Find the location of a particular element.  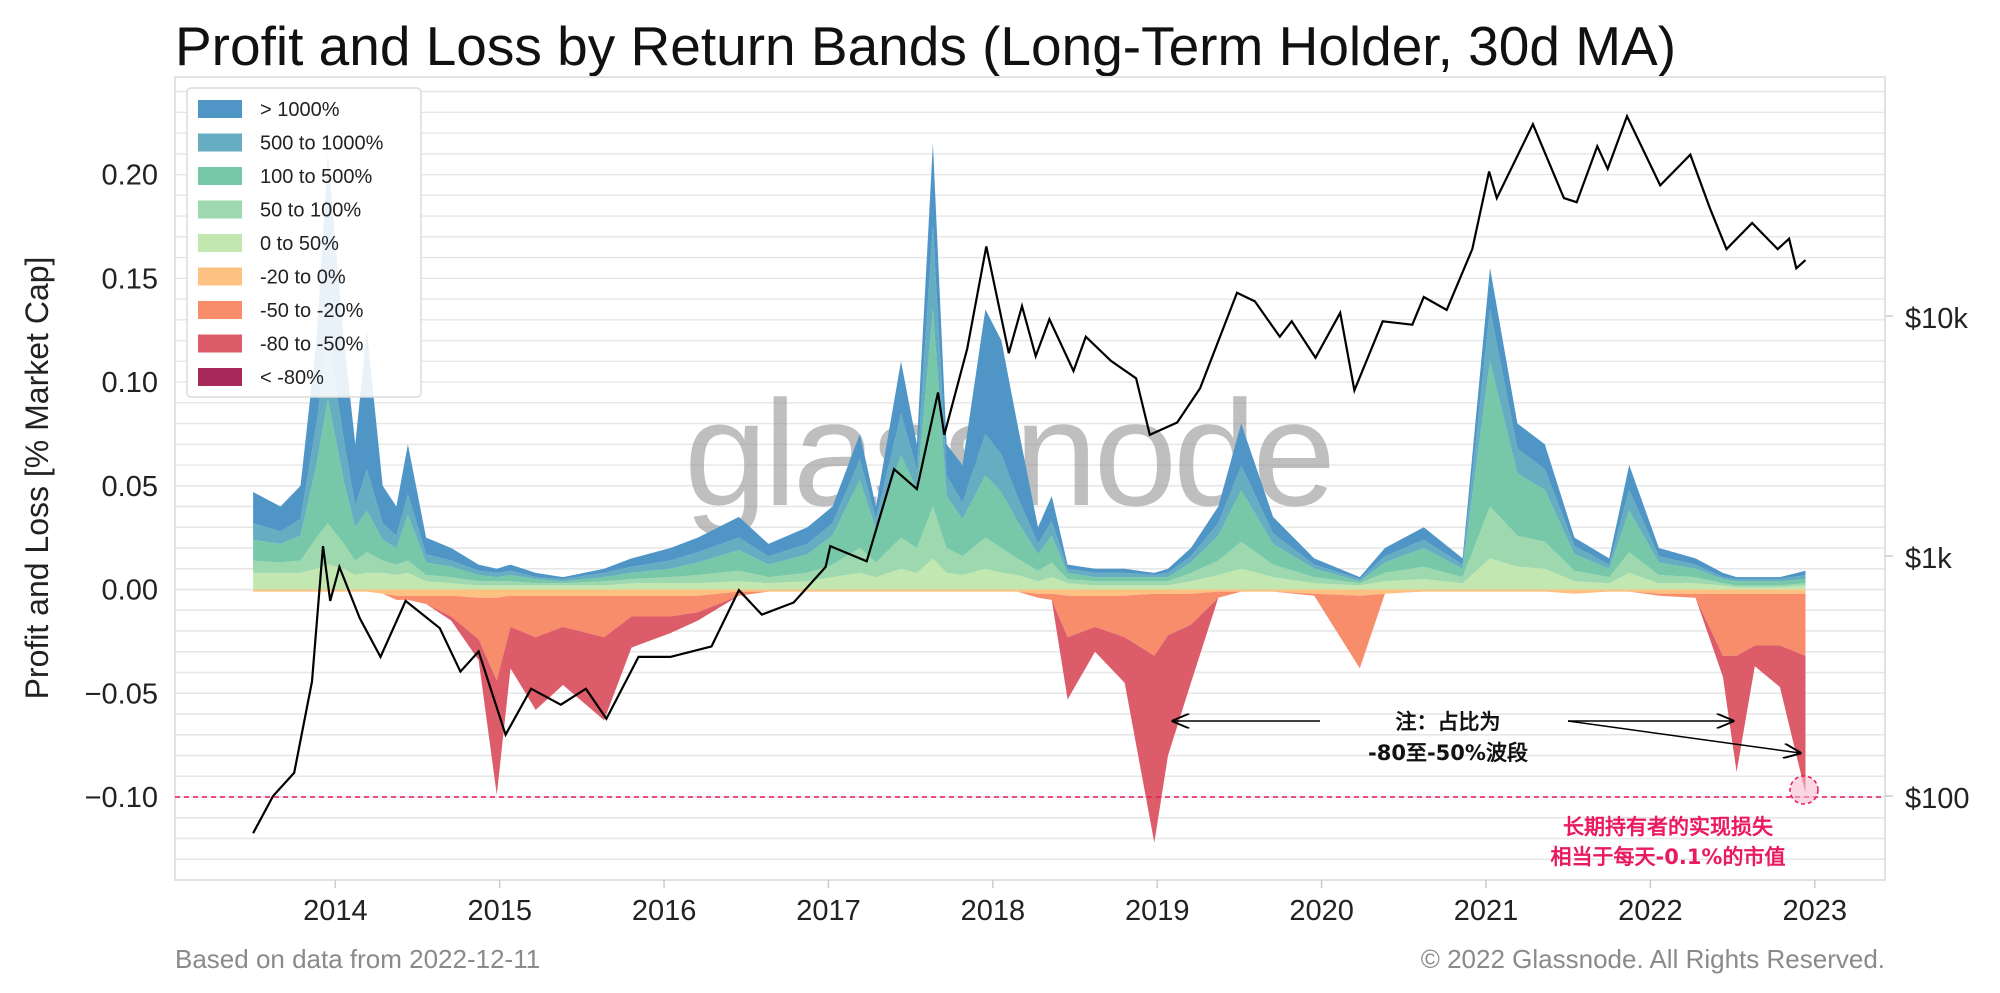

legend-label: -20 to 0% is located at coordinates (303, 278).